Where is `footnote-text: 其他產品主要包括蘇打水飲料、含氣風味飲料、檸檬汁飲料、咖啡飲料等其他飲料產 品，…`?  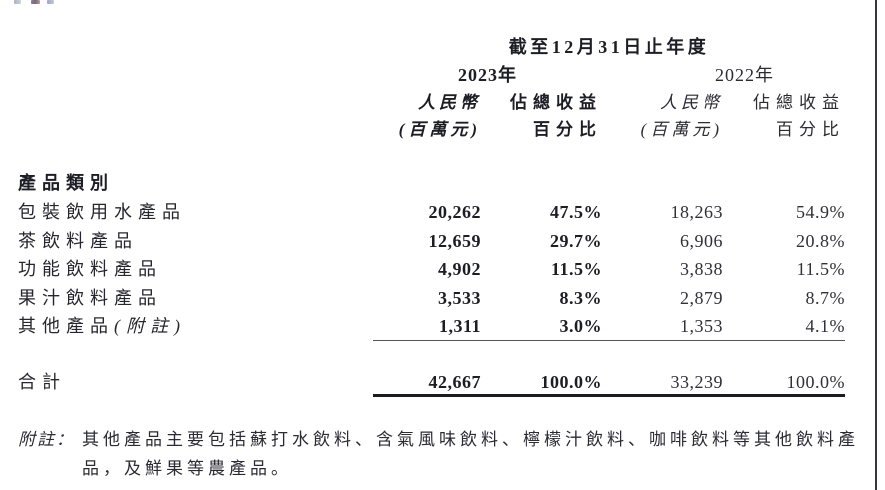 footnote-text: 其他產品主要包括蘇打水飲料、含氣風味飲料、檸檬汁飲料、咖啡飲料等其他飲料產 品，… is located at coordinates (470, 454).